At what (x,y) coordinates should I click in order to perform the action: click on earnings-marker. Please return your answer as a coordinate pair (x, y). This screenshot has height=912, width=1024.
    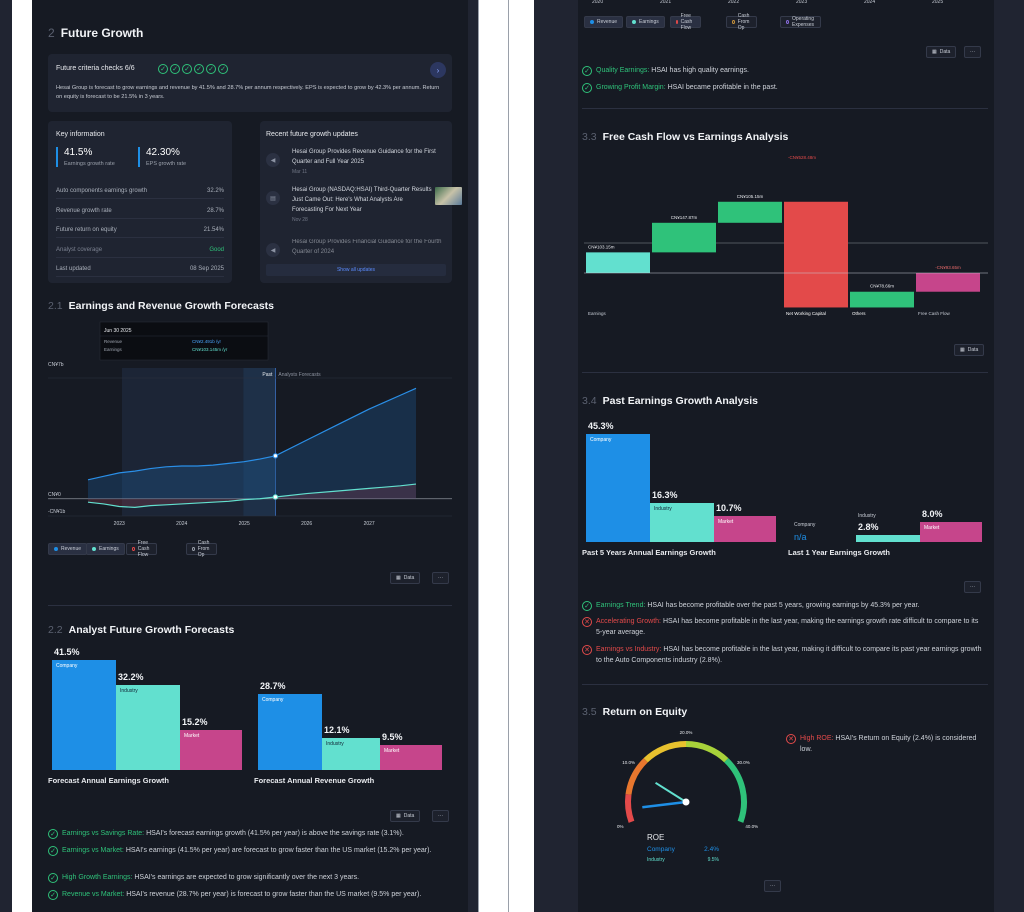
    Looking at the image, I should click on (275, 497).